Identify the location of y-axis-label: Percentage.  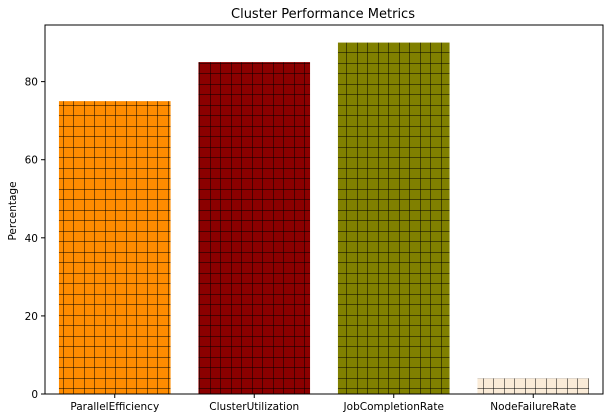
(13, 210).